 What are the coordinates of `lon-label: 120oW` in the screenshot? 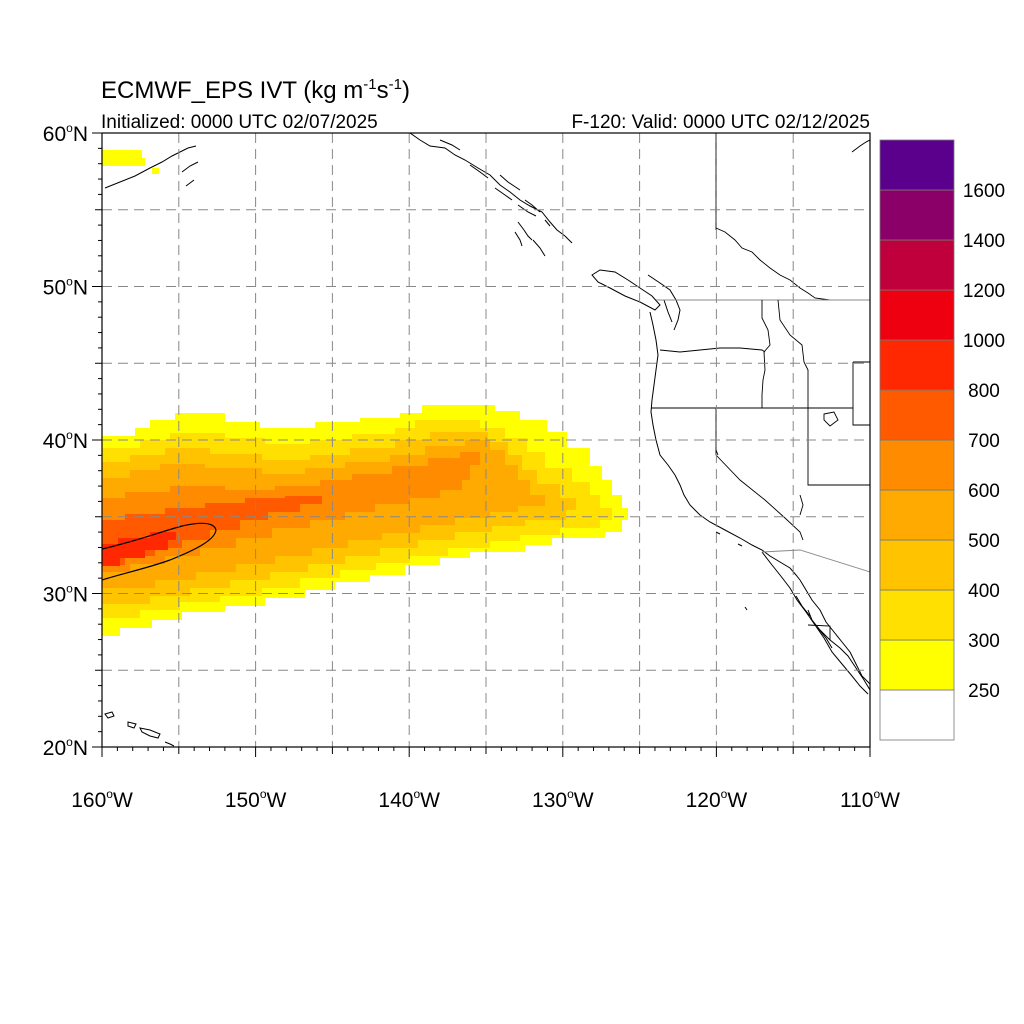 It's located at (717, 799).